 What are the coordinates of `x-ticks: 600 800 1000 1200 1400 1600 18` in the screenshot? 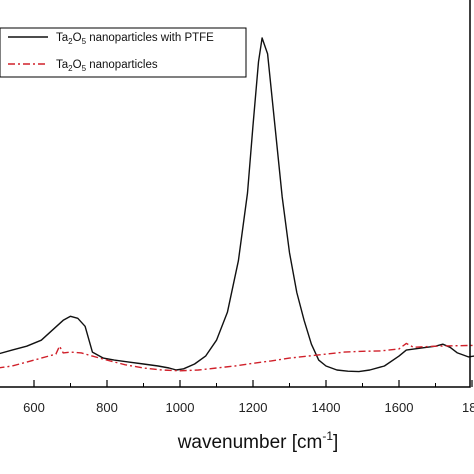 It's located at (248, 397).